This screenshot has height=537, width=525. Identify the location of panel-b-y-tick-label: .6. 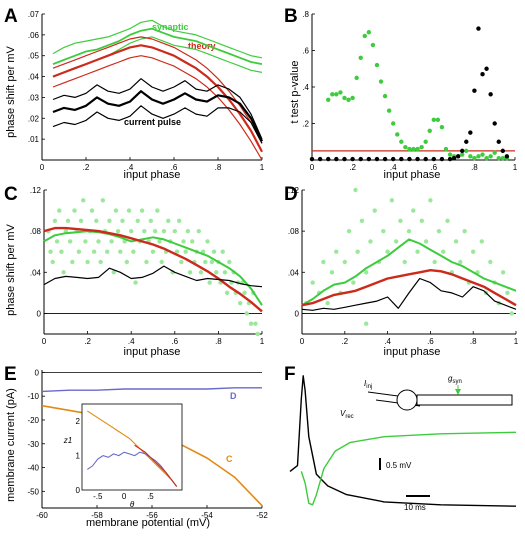
(305, 51).